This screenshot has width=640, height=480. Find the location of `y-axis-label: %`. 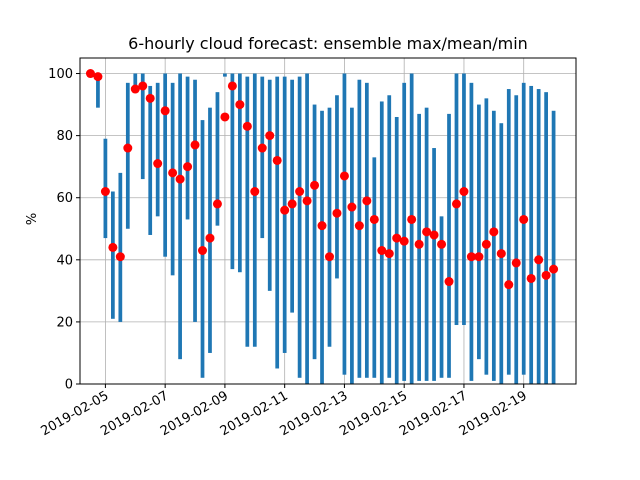

y-axis-label: % is located at coordinates (32, 219).